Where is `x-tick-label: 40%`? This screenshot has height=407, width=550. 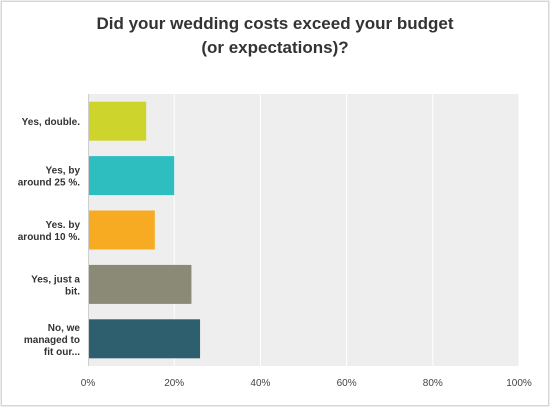 x-tick-label: 40% is located at coordinates (260, 383).